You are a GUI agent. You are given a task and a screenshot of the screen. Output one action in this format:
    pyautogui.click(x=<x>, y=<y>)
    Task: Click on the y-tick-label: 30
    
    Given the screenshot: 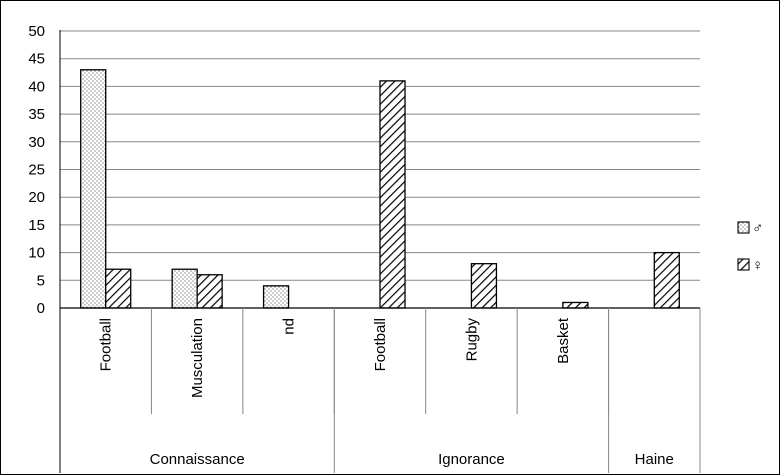 What is the action you would take?
    pyautogui.click(x=36, y=142)
    